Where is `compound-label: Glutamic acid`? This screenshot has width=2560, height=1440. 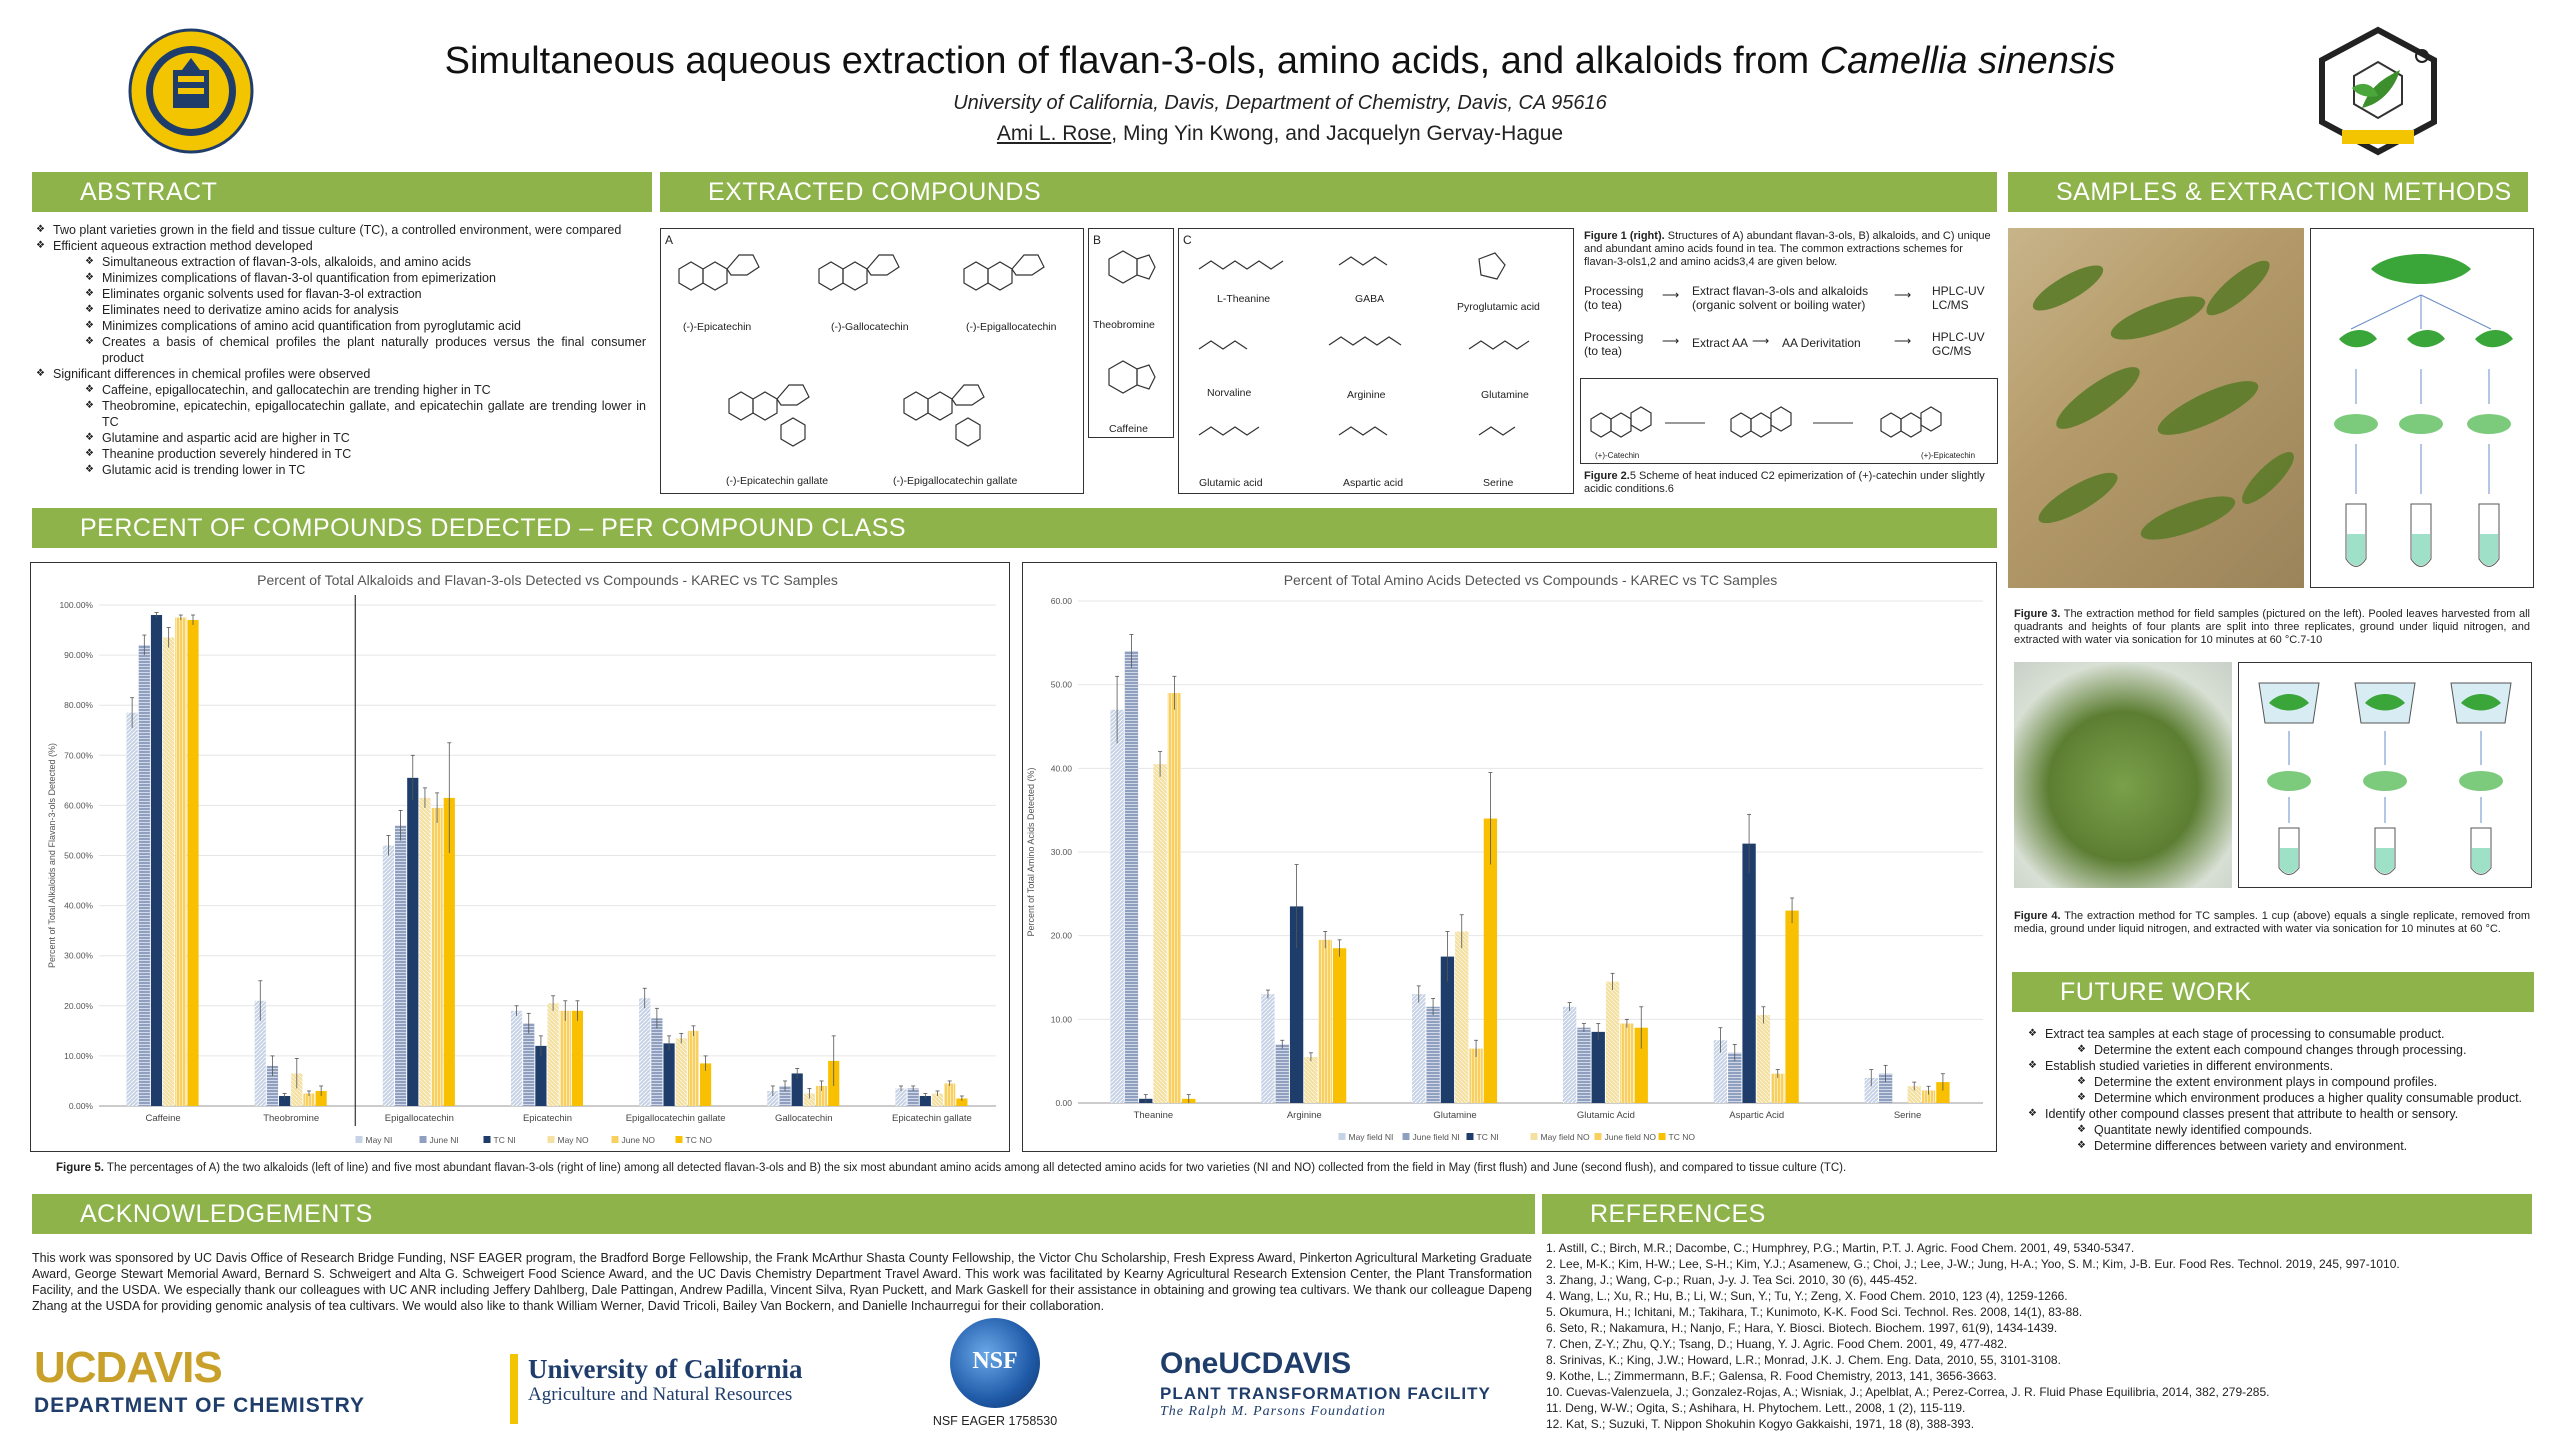
compound-label: Glutamic acid is located at coordinates (1231, 483).